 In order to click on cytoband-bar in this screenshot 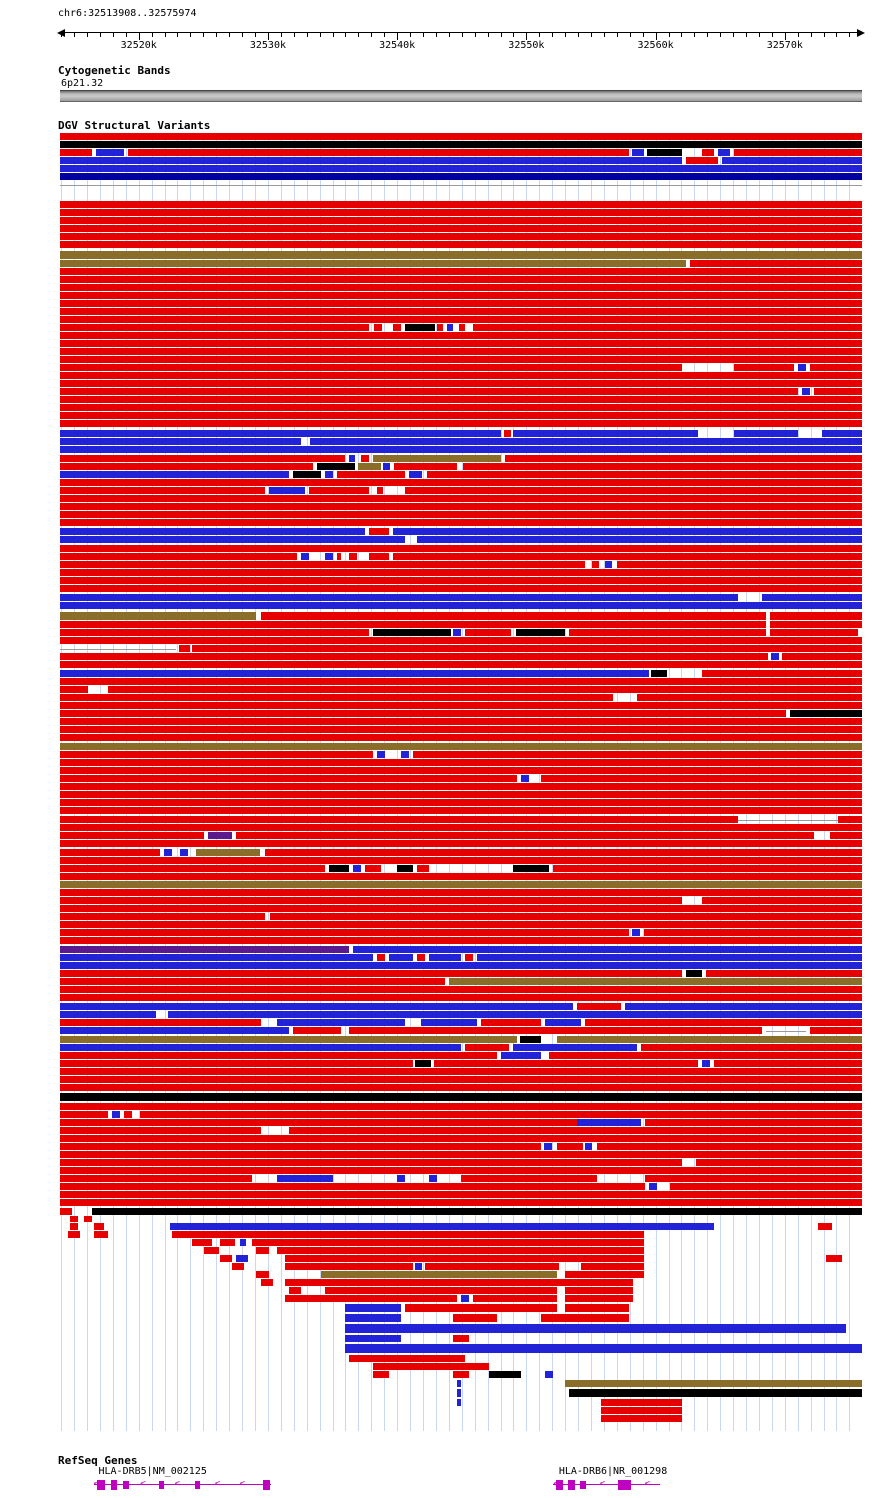, I will do `click(461, 96)`.